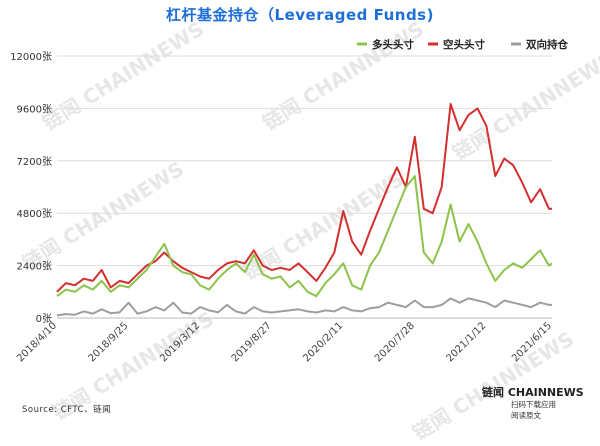 This screenshot has width=600, height=446. Describe the element at coordinates (109, 342) in the screenshot. I see `x-tick-label: 2018/9/25` at that location.